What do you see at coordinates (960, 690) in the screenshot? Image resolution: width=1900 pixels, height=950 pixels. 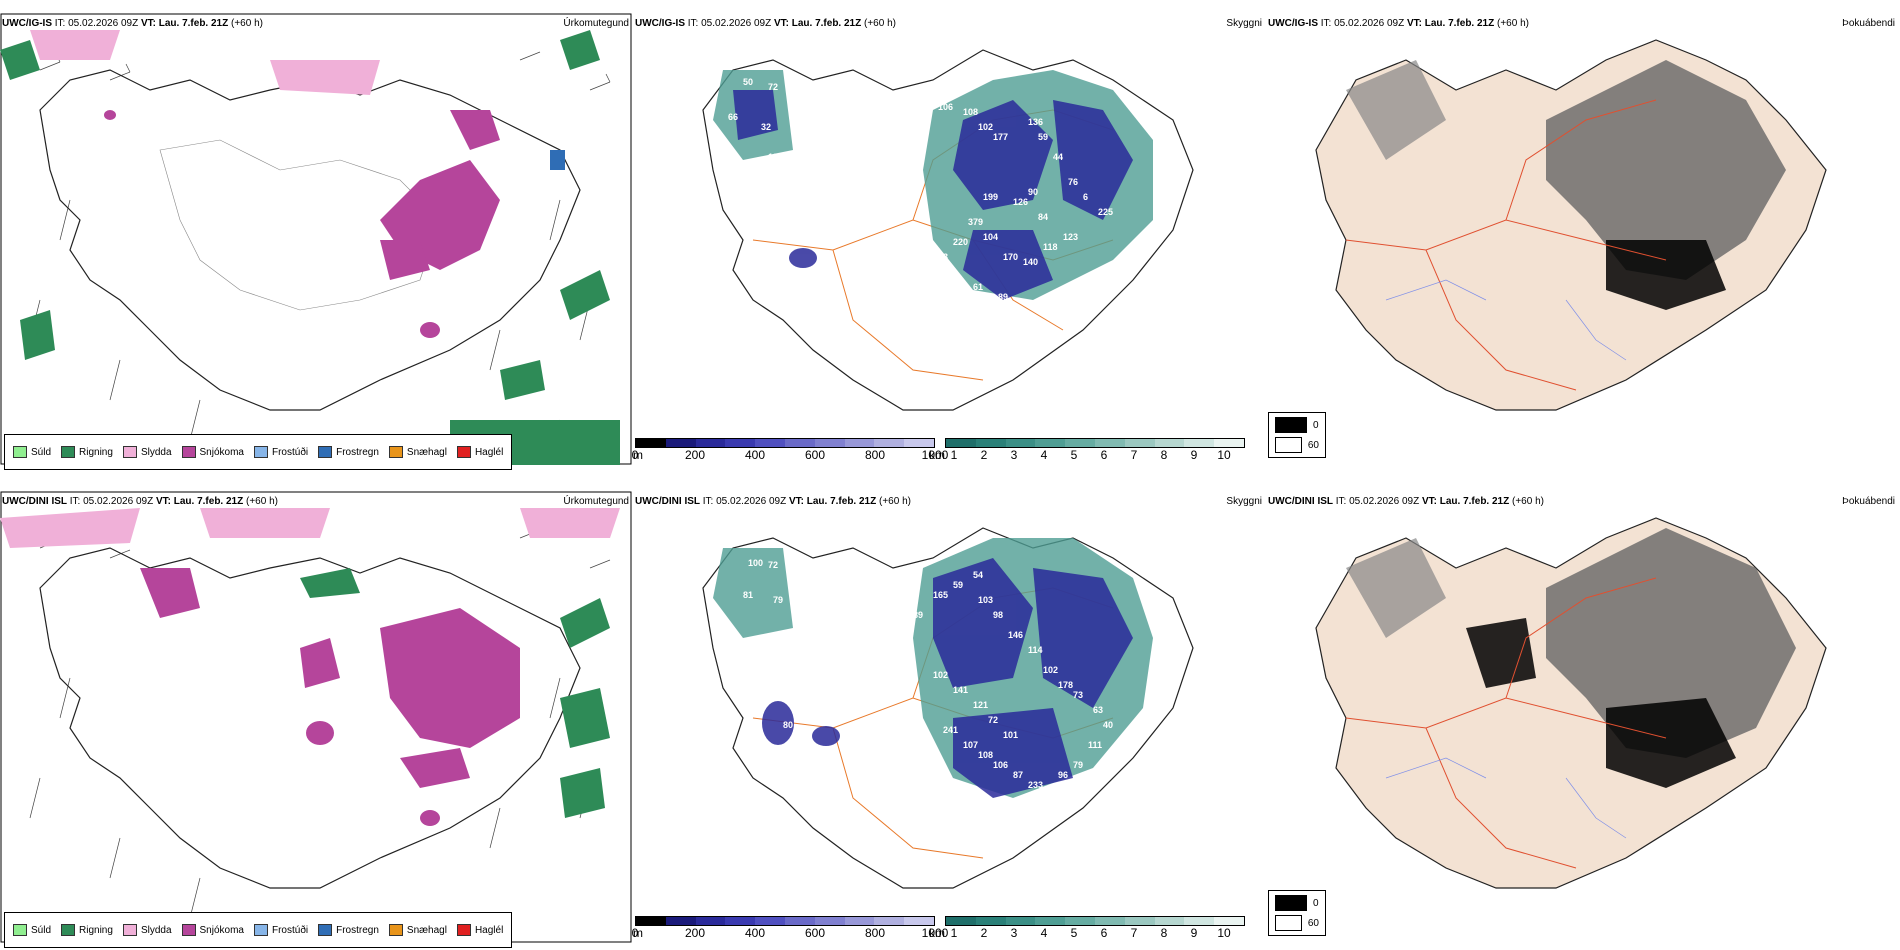 I see `cloud-base-label: 141` at bounding box center [960, 690].